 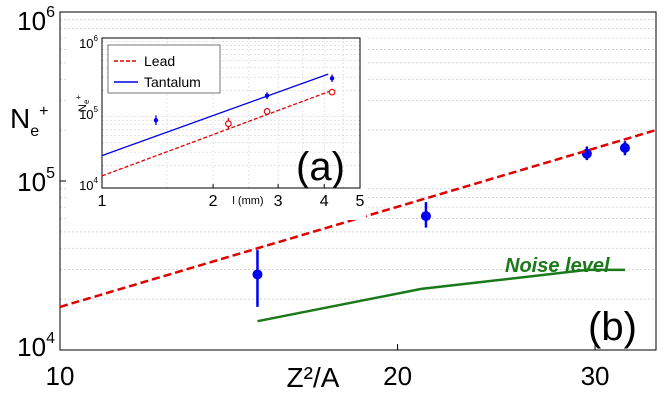 I want to click on inset-y-tick-label: 10⁵, so click(x=88, y=113).